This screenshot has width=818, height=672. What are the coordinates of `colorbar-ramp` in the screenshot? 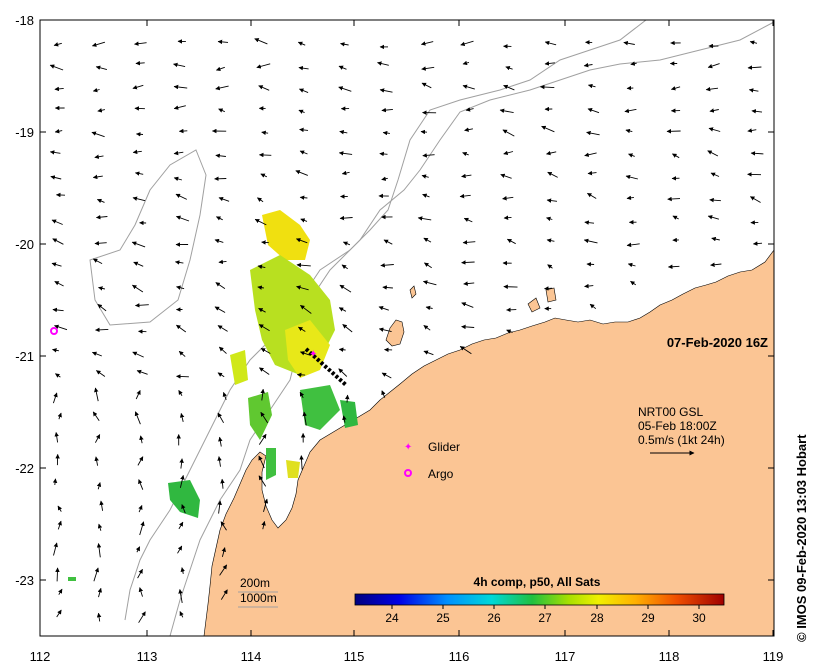 It's located at (539, 599).